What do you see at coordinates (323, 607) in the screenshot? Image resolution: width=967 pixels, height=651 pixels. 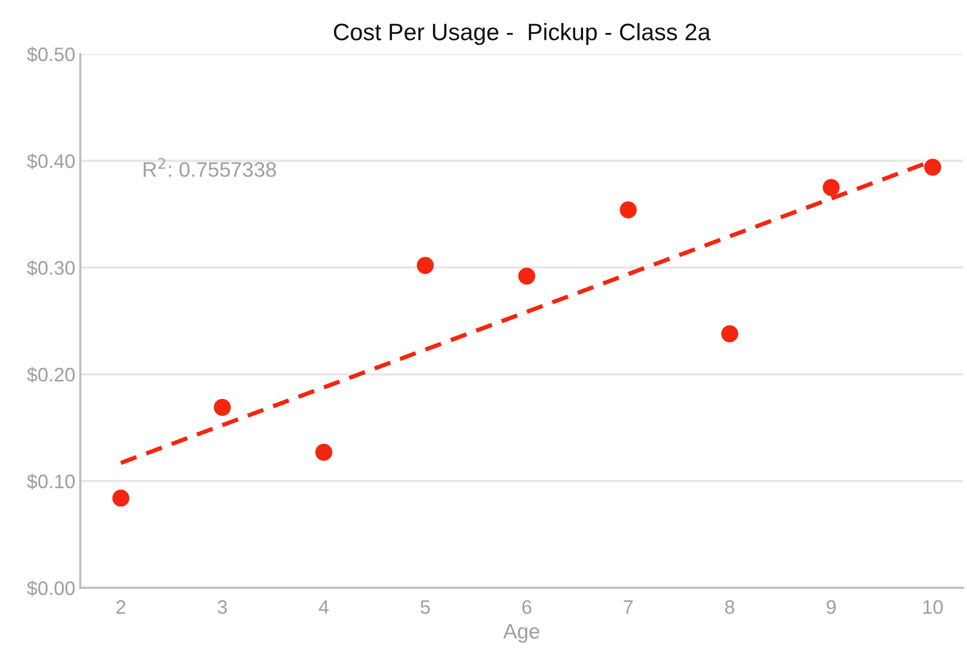 I see `x-tick-label: 4` at bounding box center [323, 607].